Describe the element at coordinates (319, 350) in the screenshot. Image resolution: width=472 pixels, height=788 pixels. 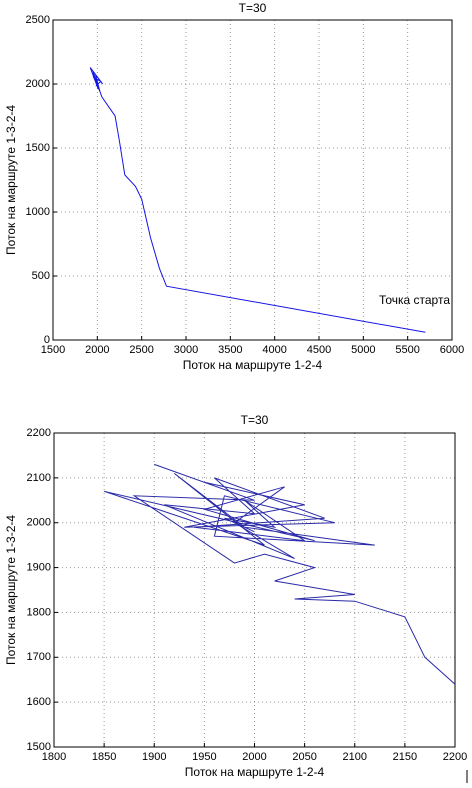
I see `x-tick-label: 4500` at that location.